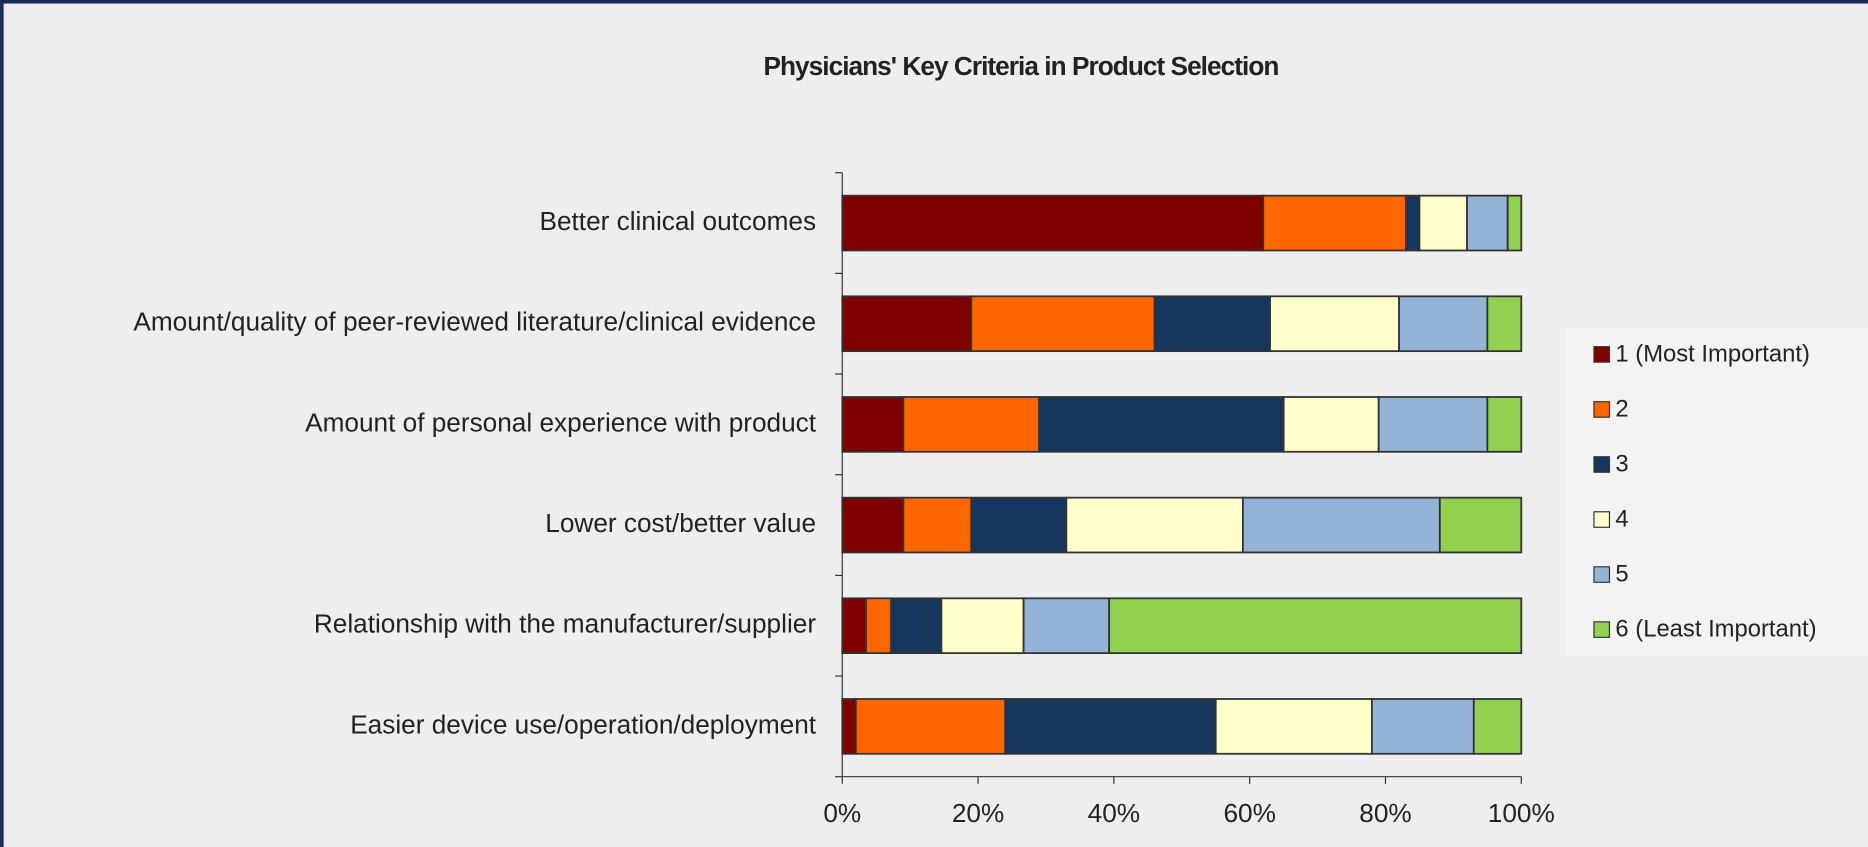 This screenshot has height=847, width=1868. Describe the element at coordinates (1621, 573) in the screenshot. I see `legend-label: 5` at that location.